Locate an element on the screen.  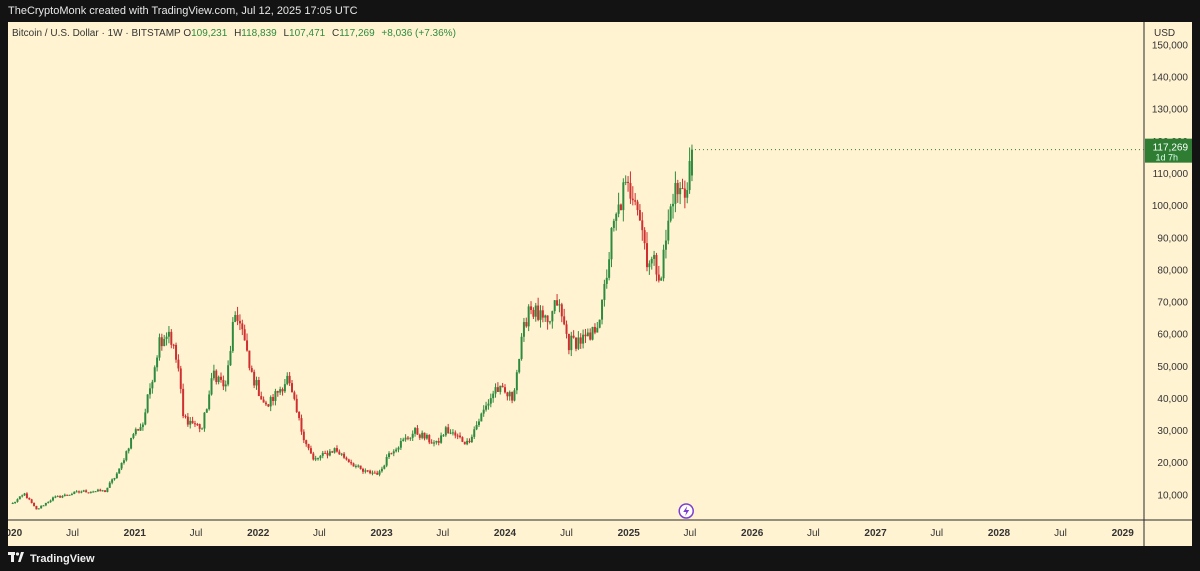
y-tick-label: 140,000 is located at coordinates (1170, 78).